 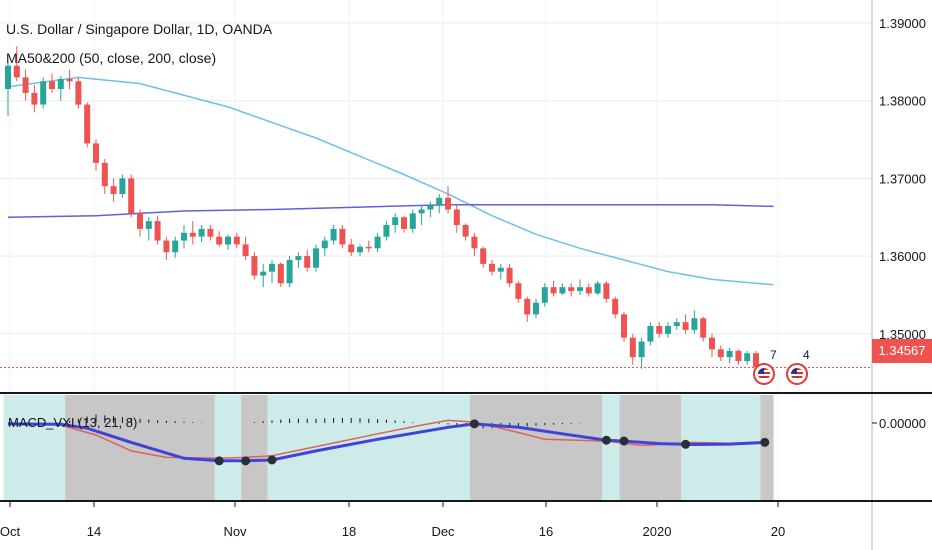 I want to click on macd-label: MACD_VXI (13, 21, 8), so click(x=73, y=422).